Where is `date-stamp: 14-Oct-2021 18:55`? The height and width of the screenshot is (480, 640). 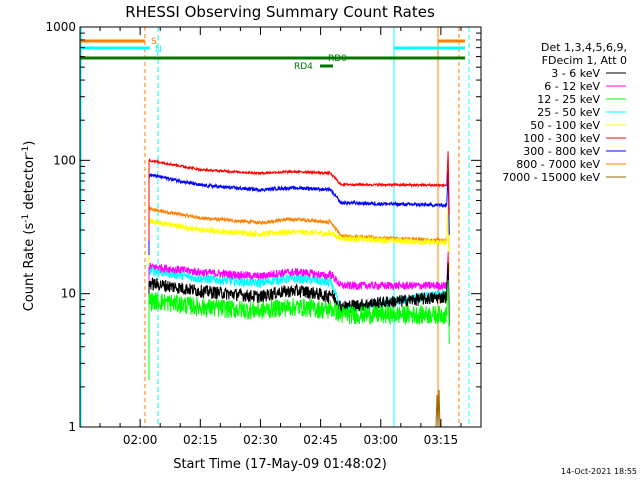 date-stamp: 14-Oct-2021 18:55 is located at coordinates (599, 471).